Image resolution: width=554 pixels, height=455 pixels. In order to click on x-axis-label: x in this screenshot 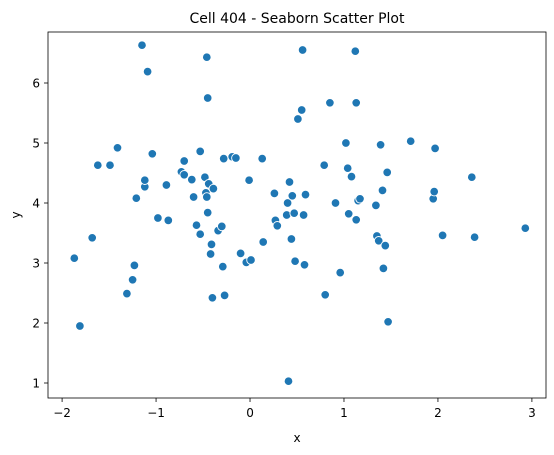, I will do `click(296, 438)`.